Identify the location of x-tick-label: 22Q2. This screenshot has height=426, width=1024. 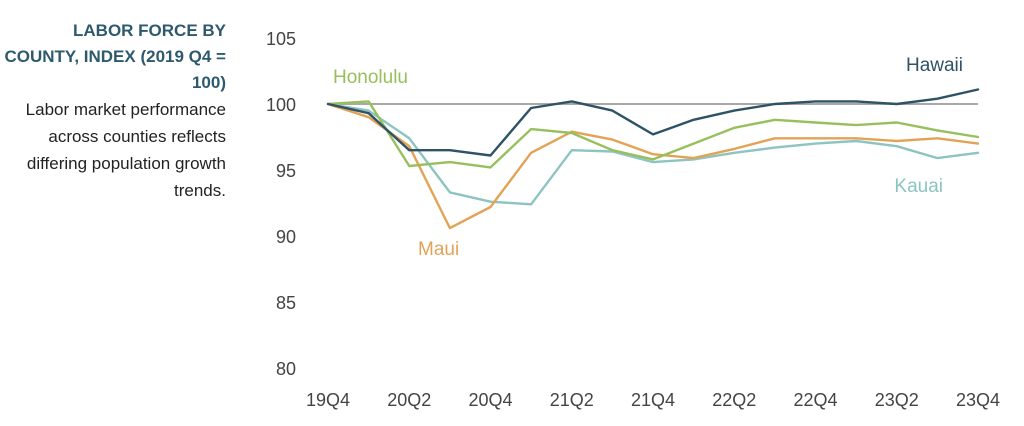
(734, 400).